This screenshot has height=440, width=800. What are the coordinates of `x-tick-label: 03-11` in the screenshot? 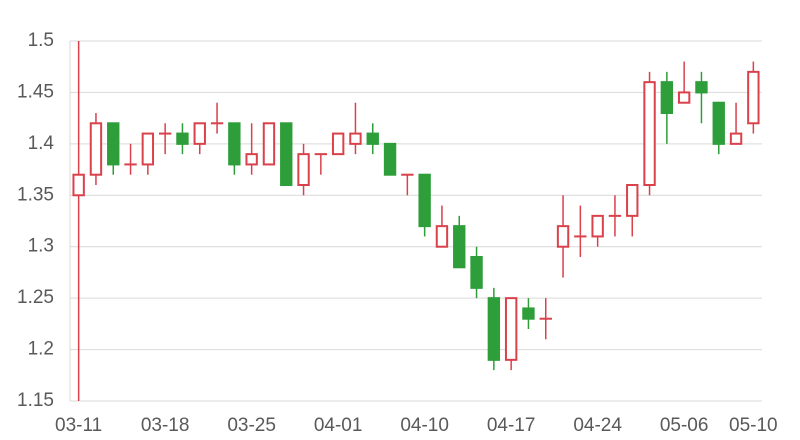 It's located at (78, 425).